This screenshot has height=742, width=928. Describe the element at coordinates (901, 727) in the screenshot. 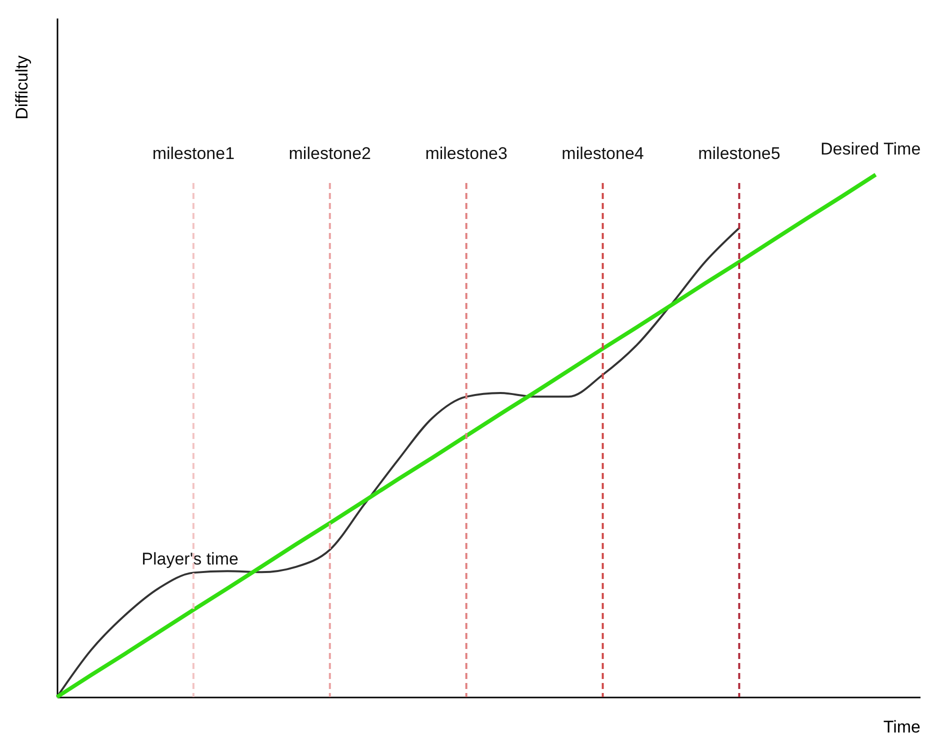

I see `x-axis-title: Time` at that location.